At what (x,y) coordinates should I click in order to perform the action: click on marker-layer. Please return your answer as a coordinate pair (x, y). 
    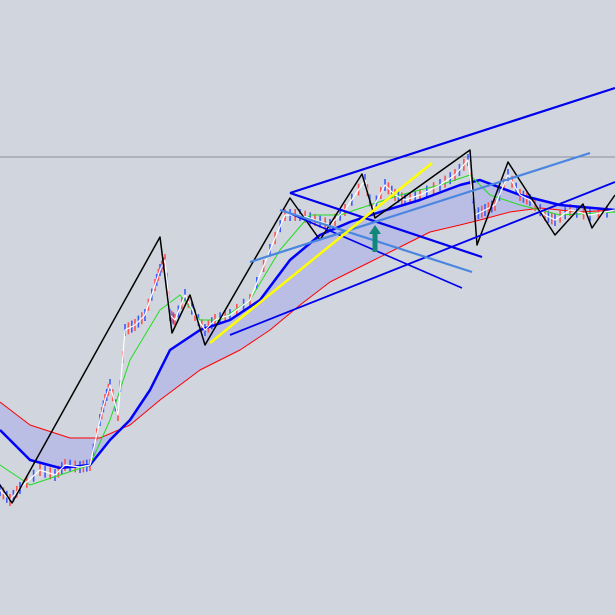
    Looking at the image, I should click on (375, 238).